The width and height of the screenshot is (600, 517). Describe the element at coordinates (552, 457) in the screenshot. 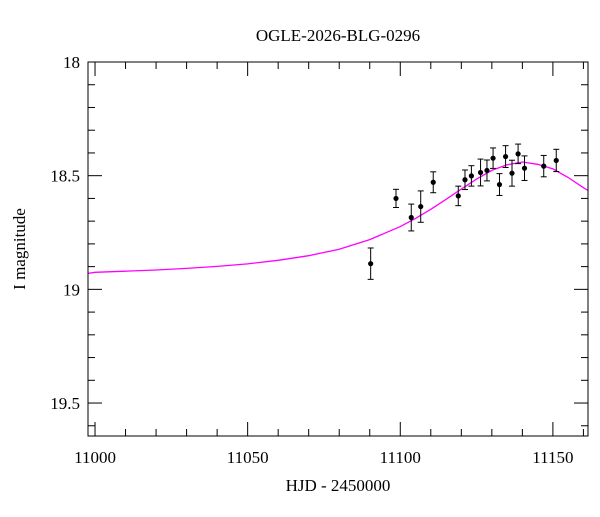

I see `x-tick-label: 11150` at that location.